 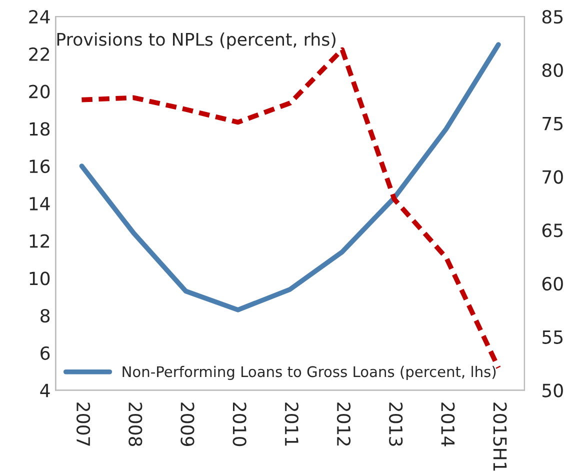 What do you see at coordinates (291, 424) in the screenshot?
I see `x-tick-label: 2011` at bounding box center [291, 424].